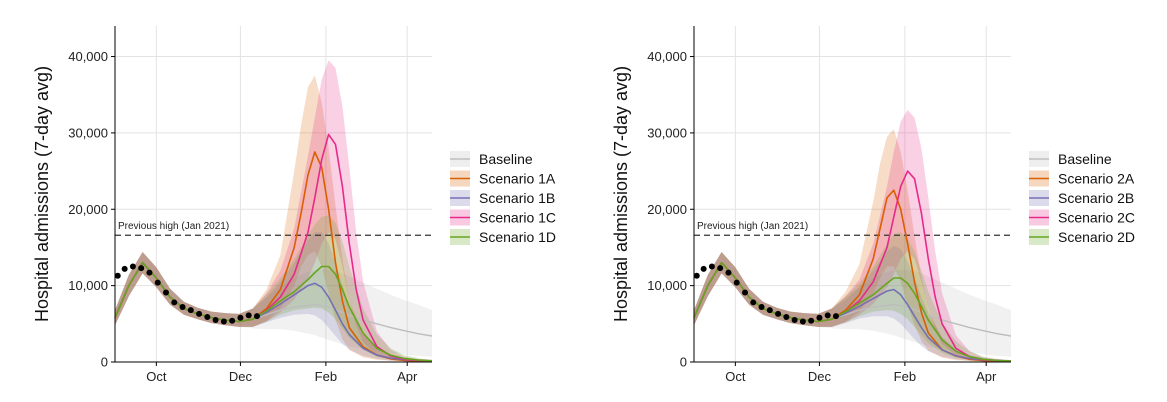  I want to click on c0-band-scenario-1b, so click(273, 297).